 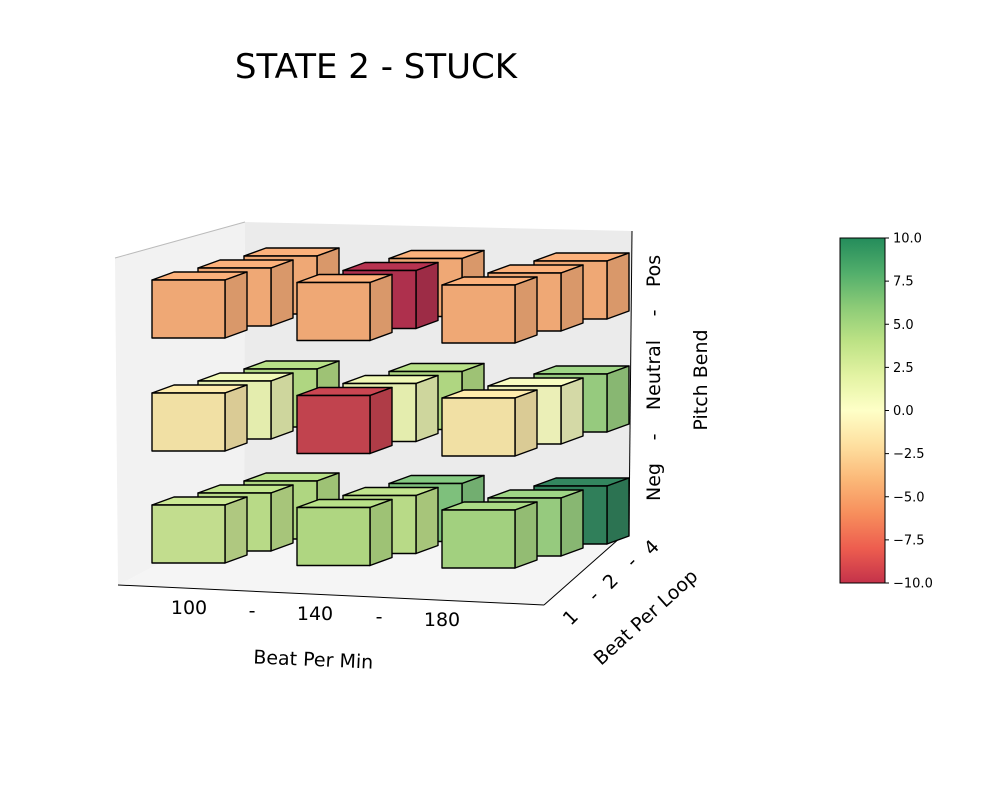 What do you see at coordinates (652, 548) in the screenshot?
I see `y-tick-label: 4` at bounding box center [652, 548].